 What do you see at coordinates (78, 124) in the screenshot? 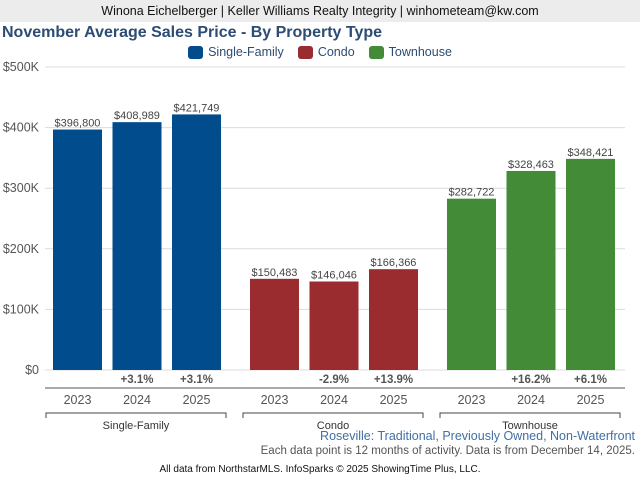
I see `data-label: $396,800` at bounding box center [78, 124].